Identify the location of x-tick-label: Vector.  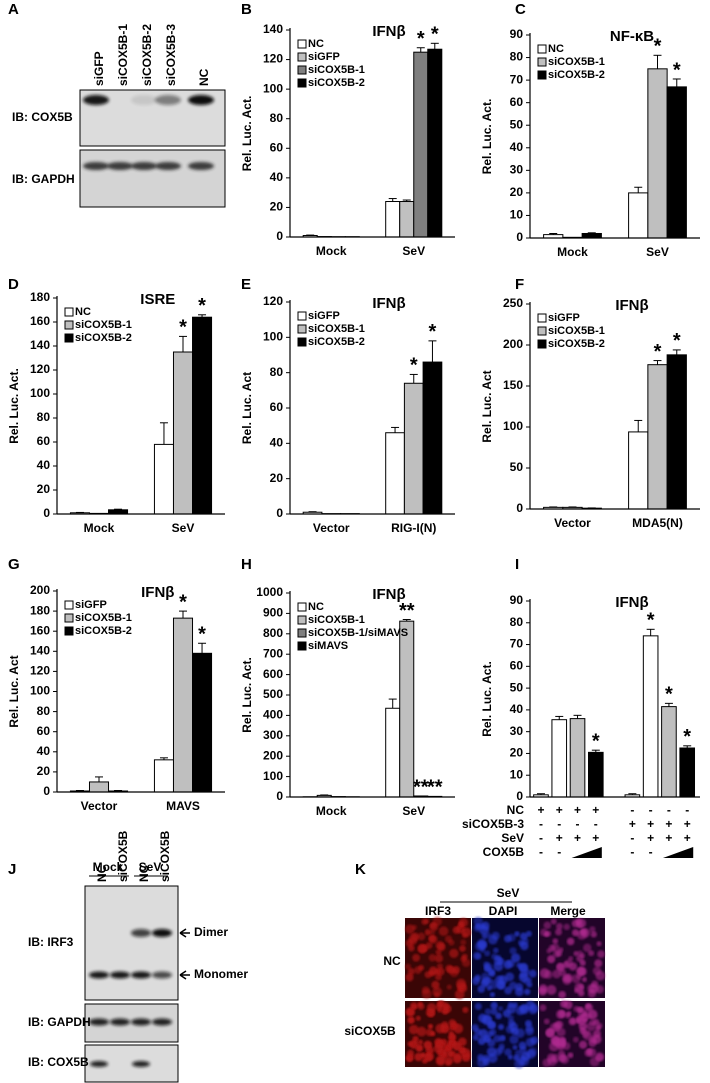
(99, 806).